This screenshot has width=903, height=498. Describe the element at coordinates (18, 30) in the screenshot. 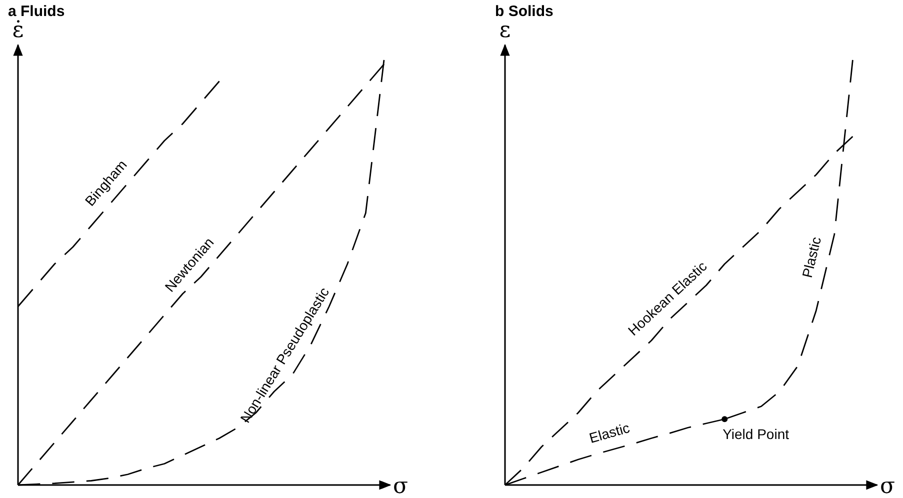

I see `y-axis-title: ε̇` at that location.